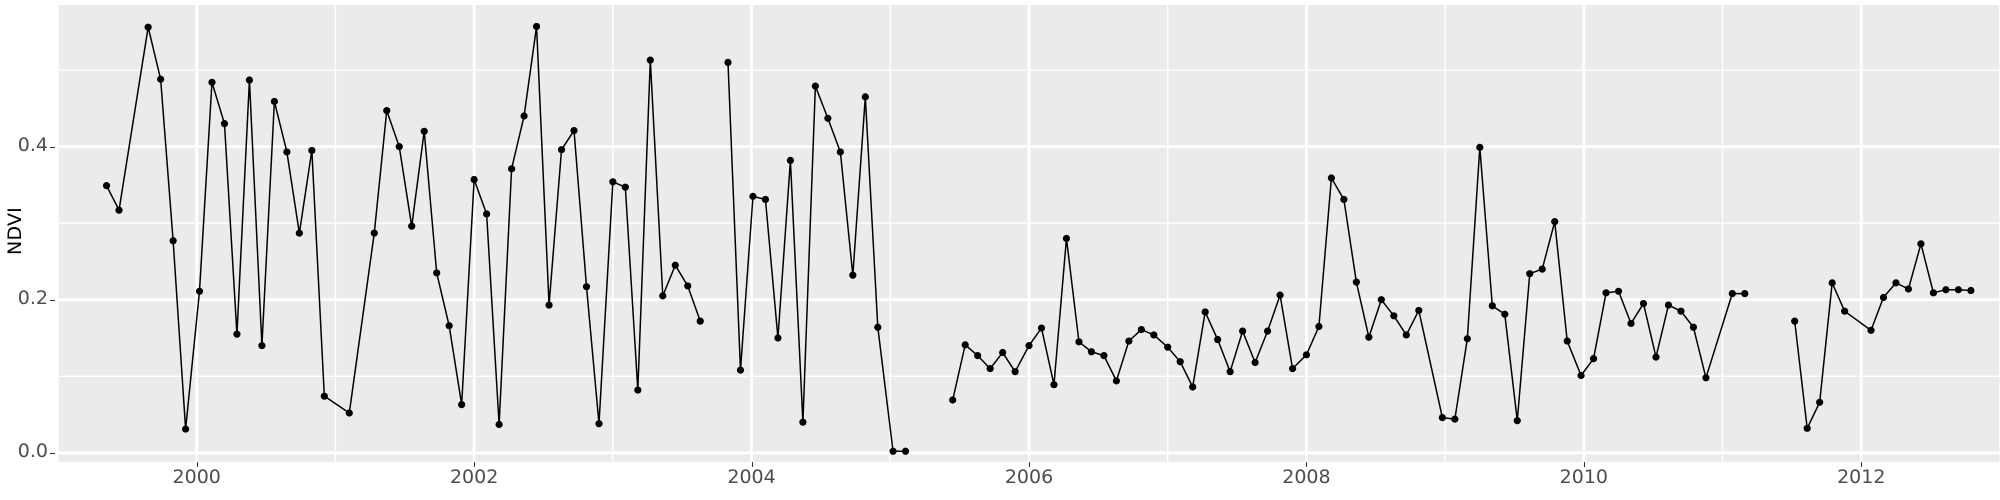  What do you see at coordinates (32, 297) in the screenshot?
I see `y-tick-label: 0.2` at bounding box center [32, 297].